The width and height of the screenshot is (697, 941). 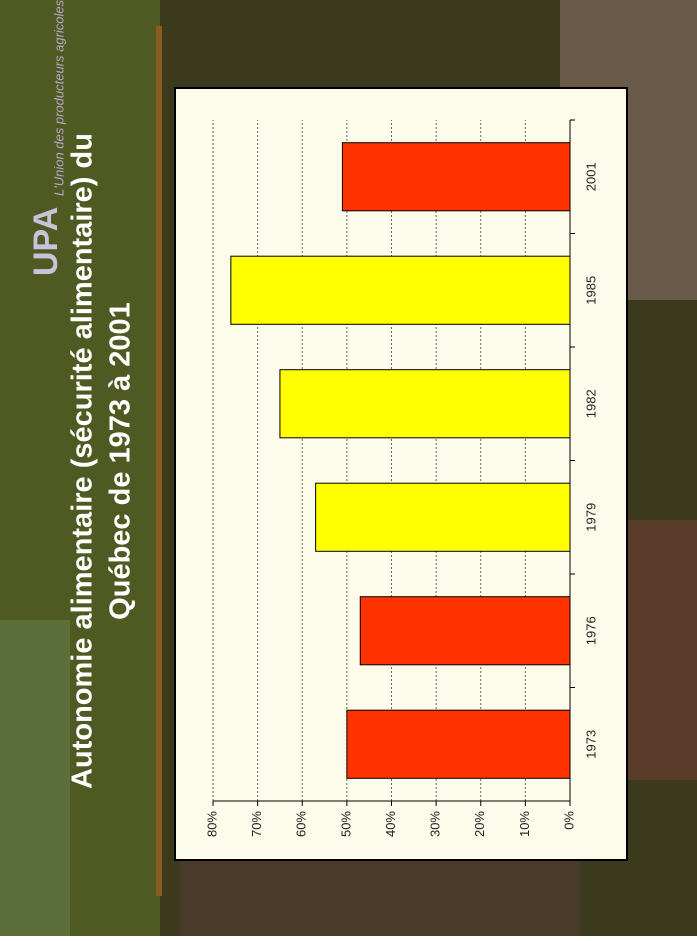 I want to click on y-tick-label: 60%, so click(x=301, y=824).